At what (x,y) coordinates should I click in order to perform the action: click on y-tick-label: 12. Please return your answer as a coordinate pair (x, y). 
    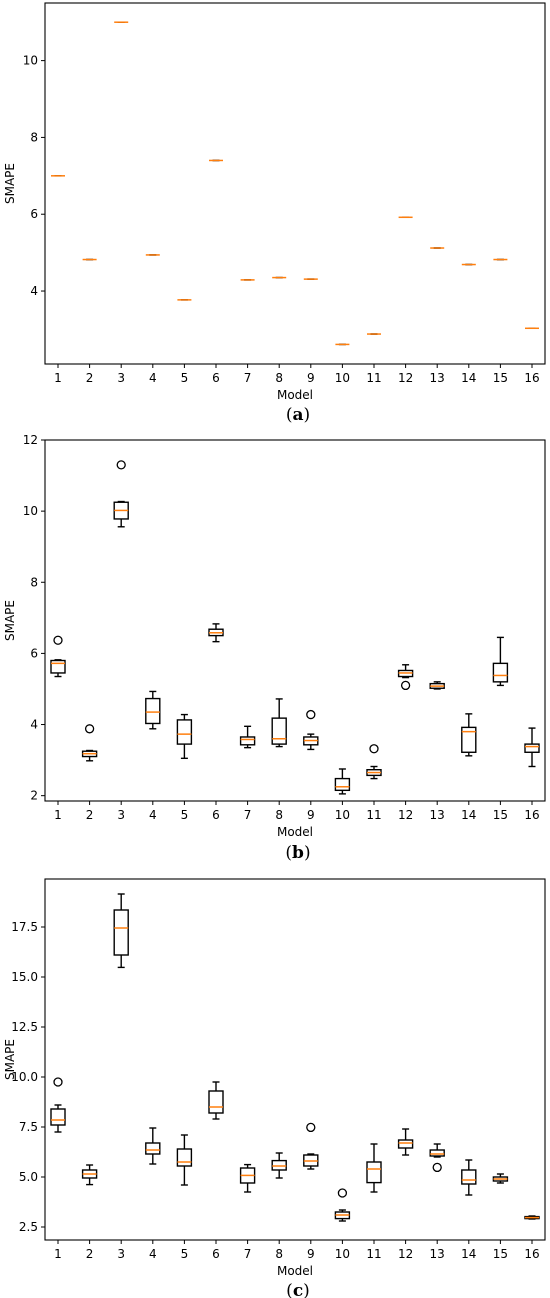
    Looking at the image, I should click on (30, 440).